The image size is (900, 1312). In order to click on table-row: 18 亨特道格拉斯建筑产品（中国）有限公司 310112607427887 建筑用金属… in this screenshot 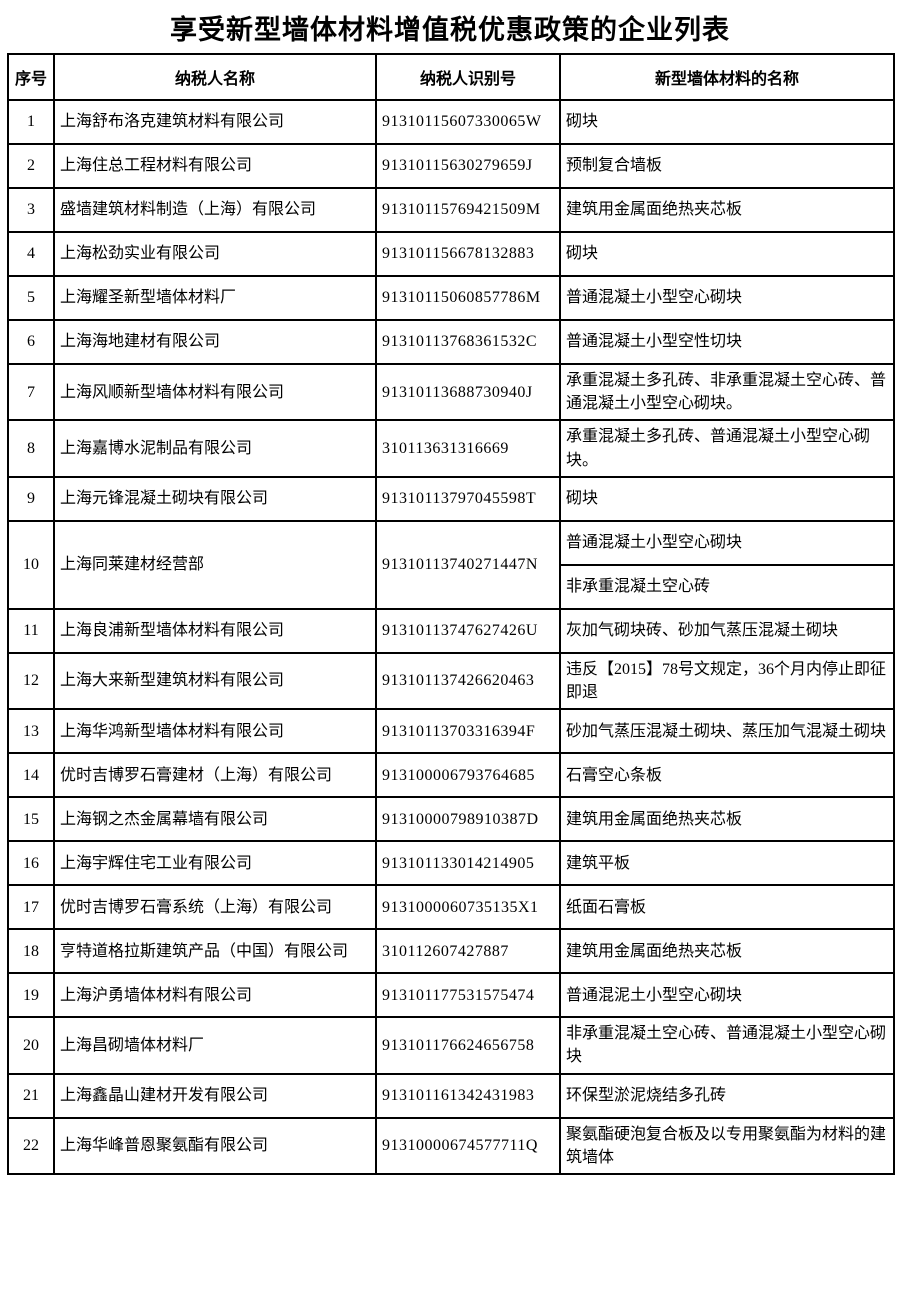, I will do `click(451, 951)`.